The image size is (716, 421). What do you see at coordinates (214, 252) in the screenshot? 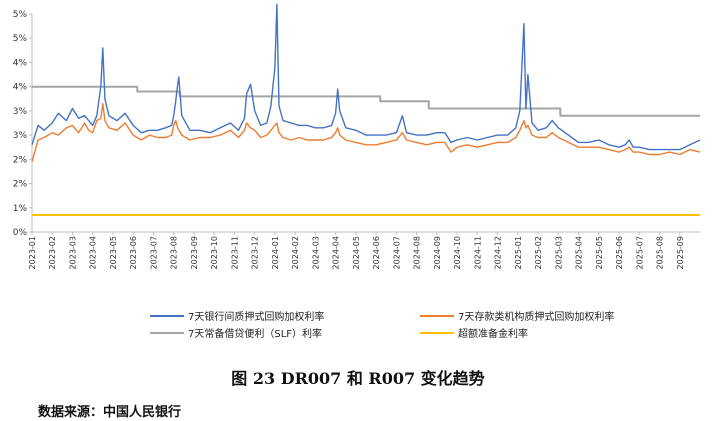
I see `x-tick-label: 2023-10` at bounding box center [214, 252].